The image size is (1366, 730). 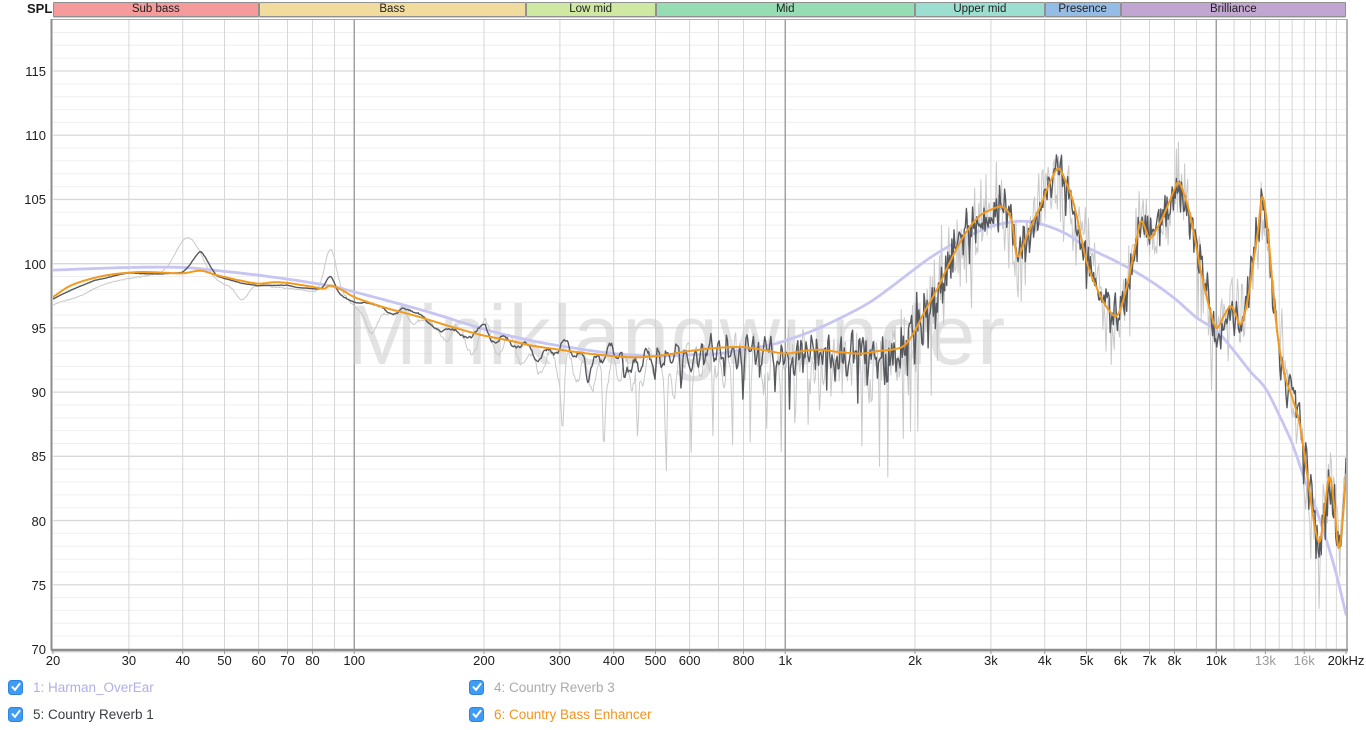 I want to click on band-brilliance: Brilliance, so click(x=1233, y=9).